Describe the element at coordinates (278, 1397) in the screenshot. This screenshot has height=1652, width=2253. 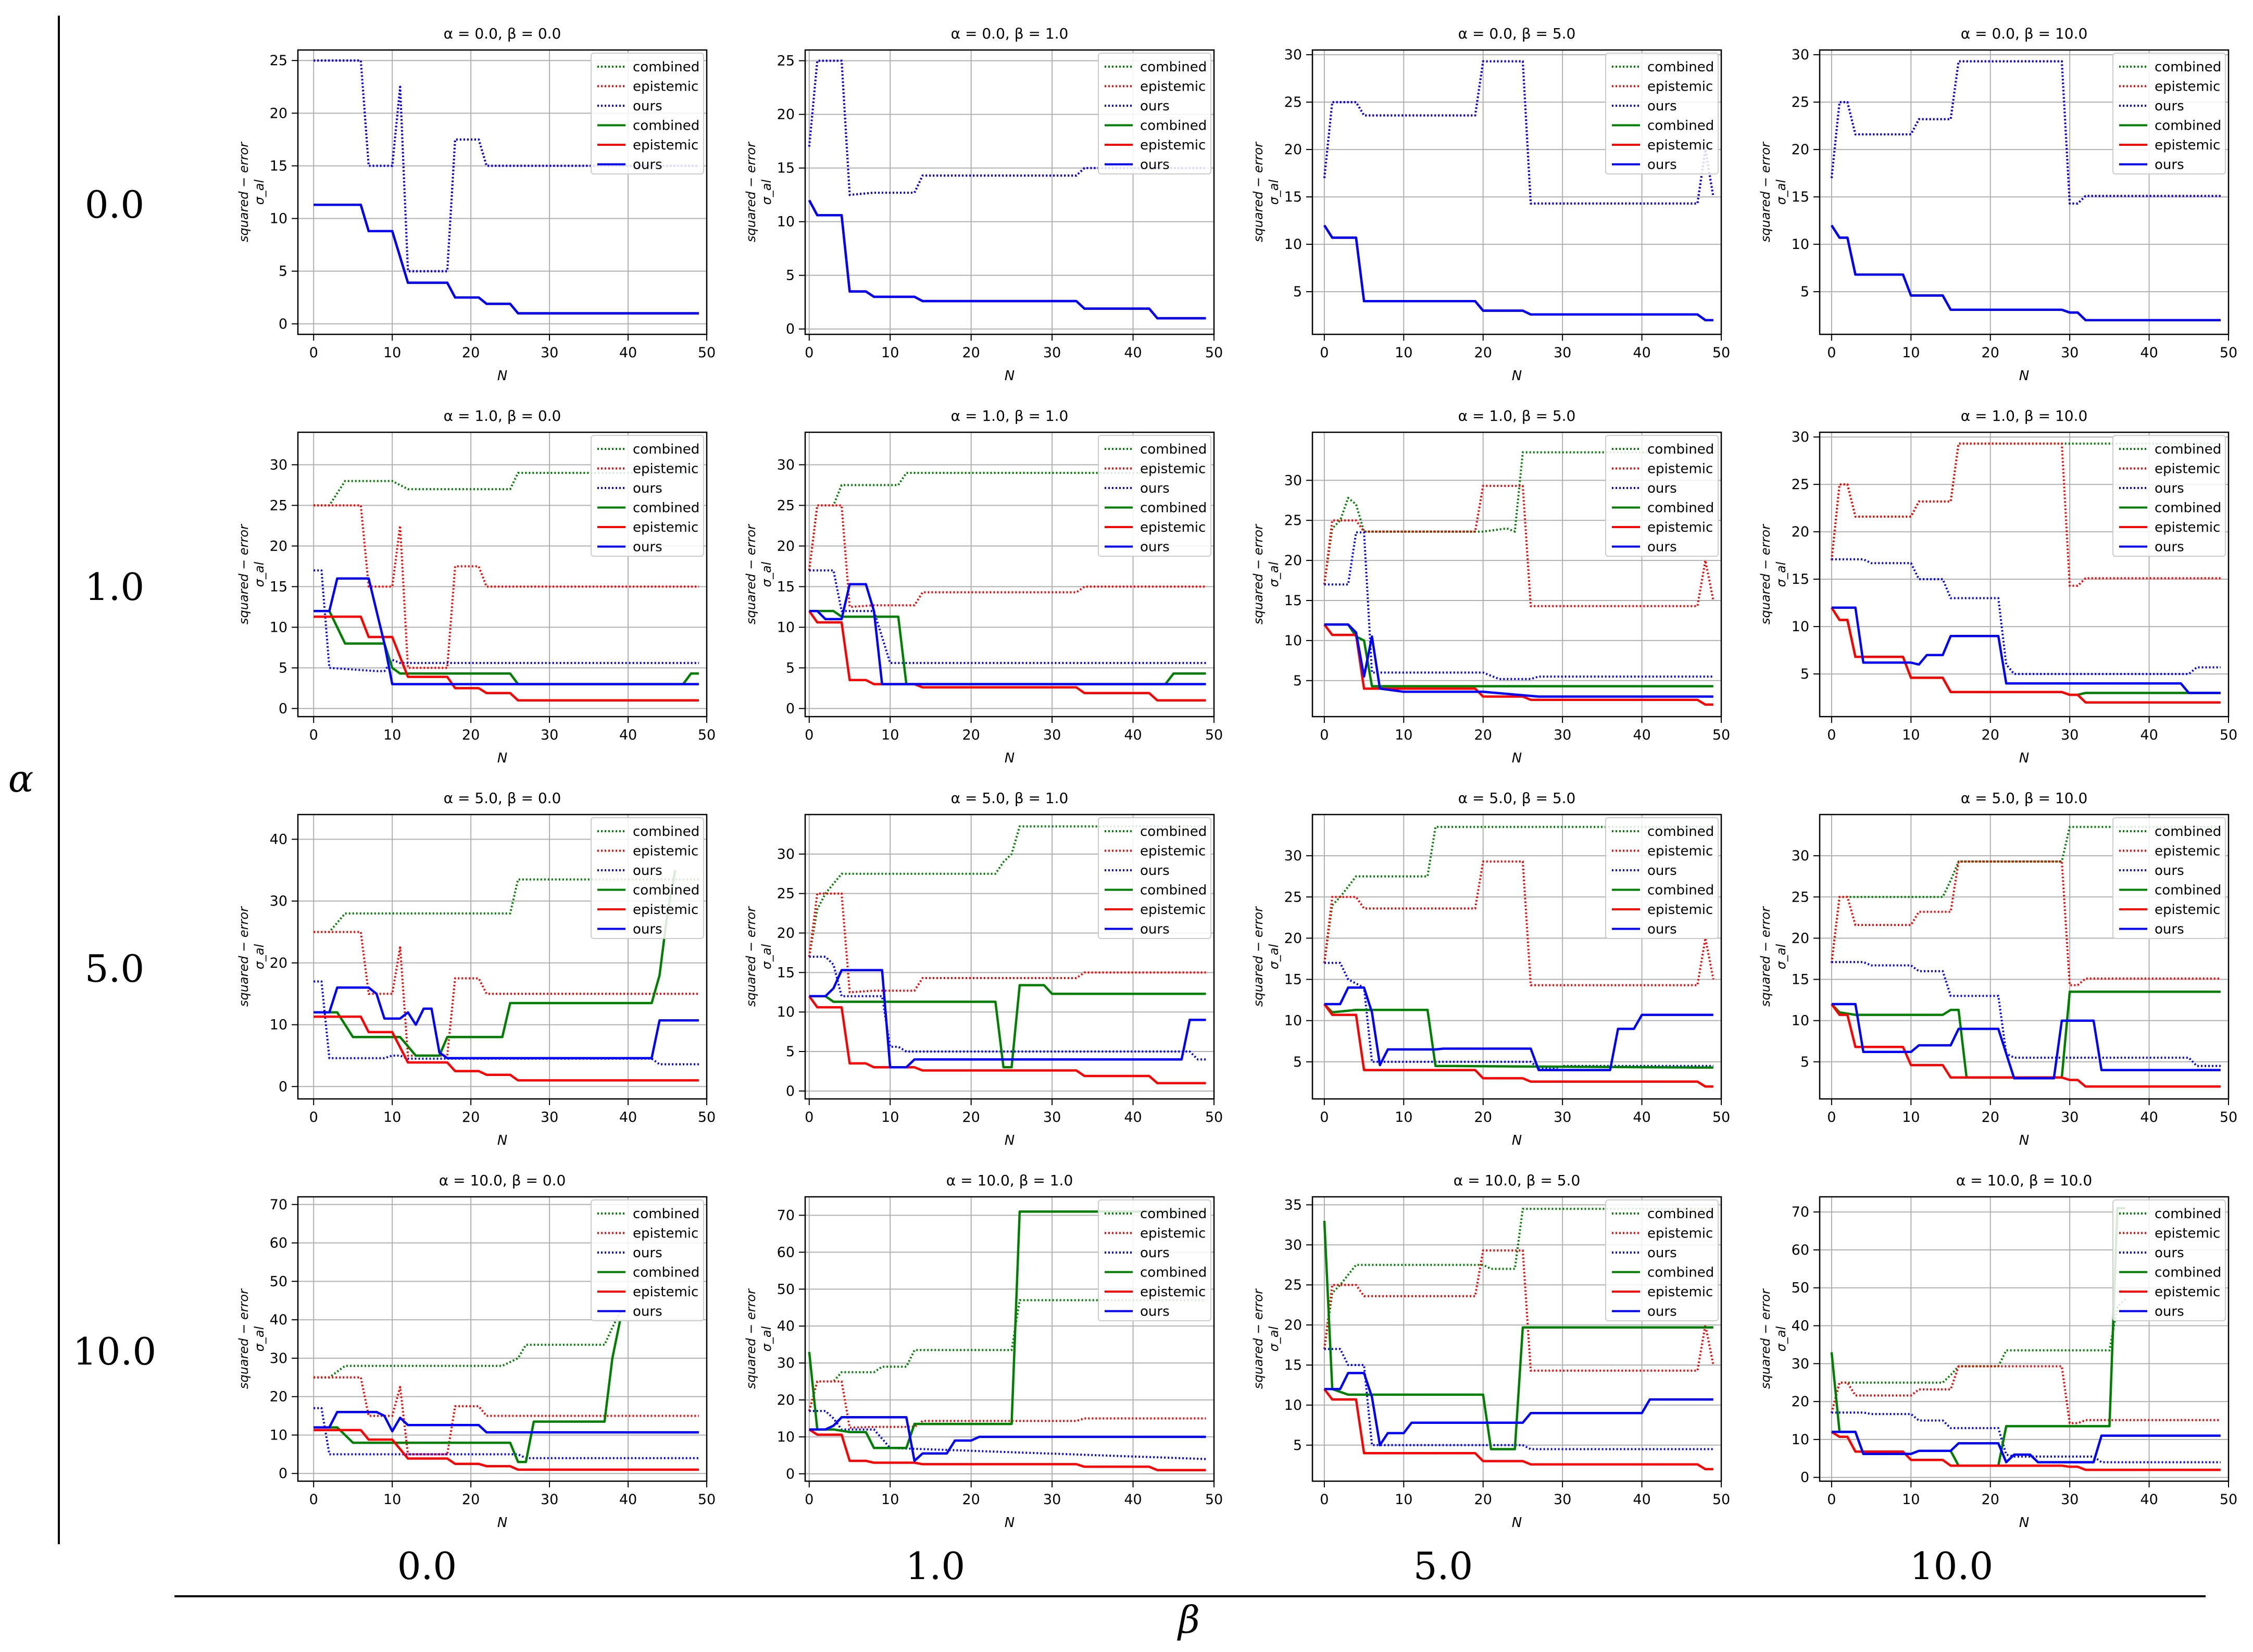
I see `y-tick-label: 20` at that location.